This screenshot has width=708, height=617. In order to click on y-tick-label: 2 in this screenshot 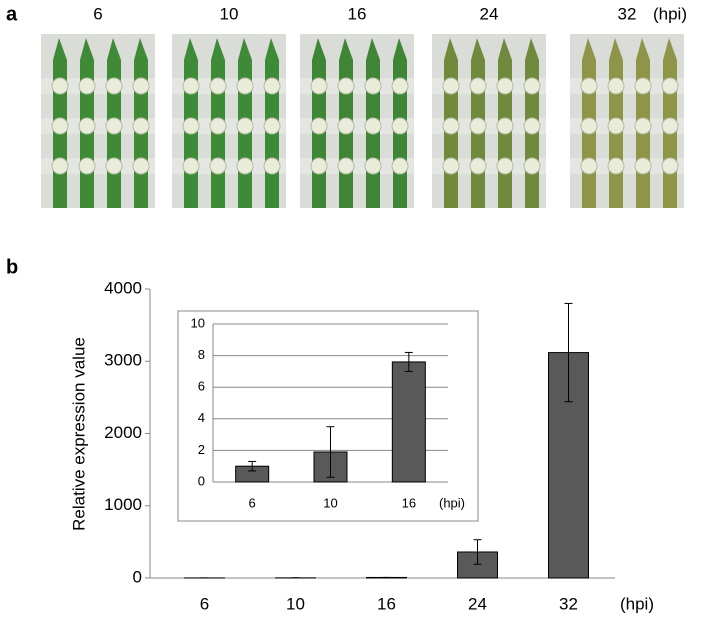, I will do `click(201, 449)`.